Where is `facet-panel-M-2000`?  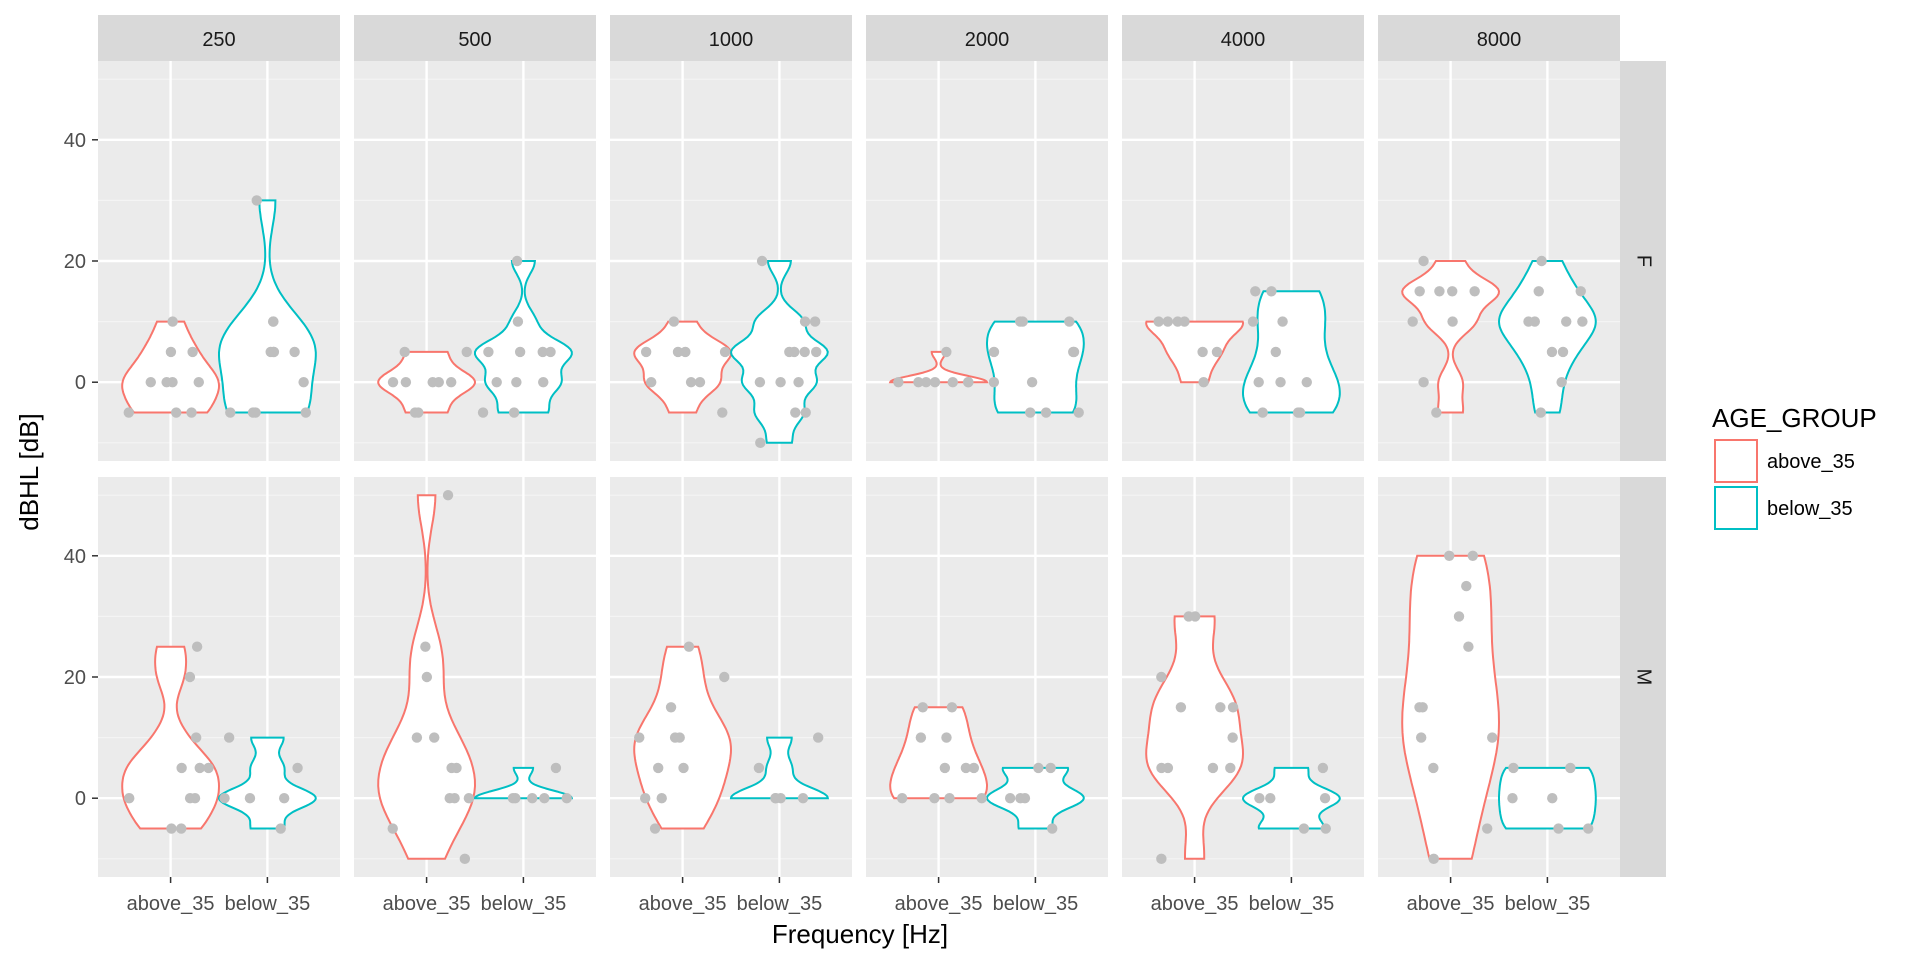
facet-panel-M-2000 is located at coordinates (987, 677).